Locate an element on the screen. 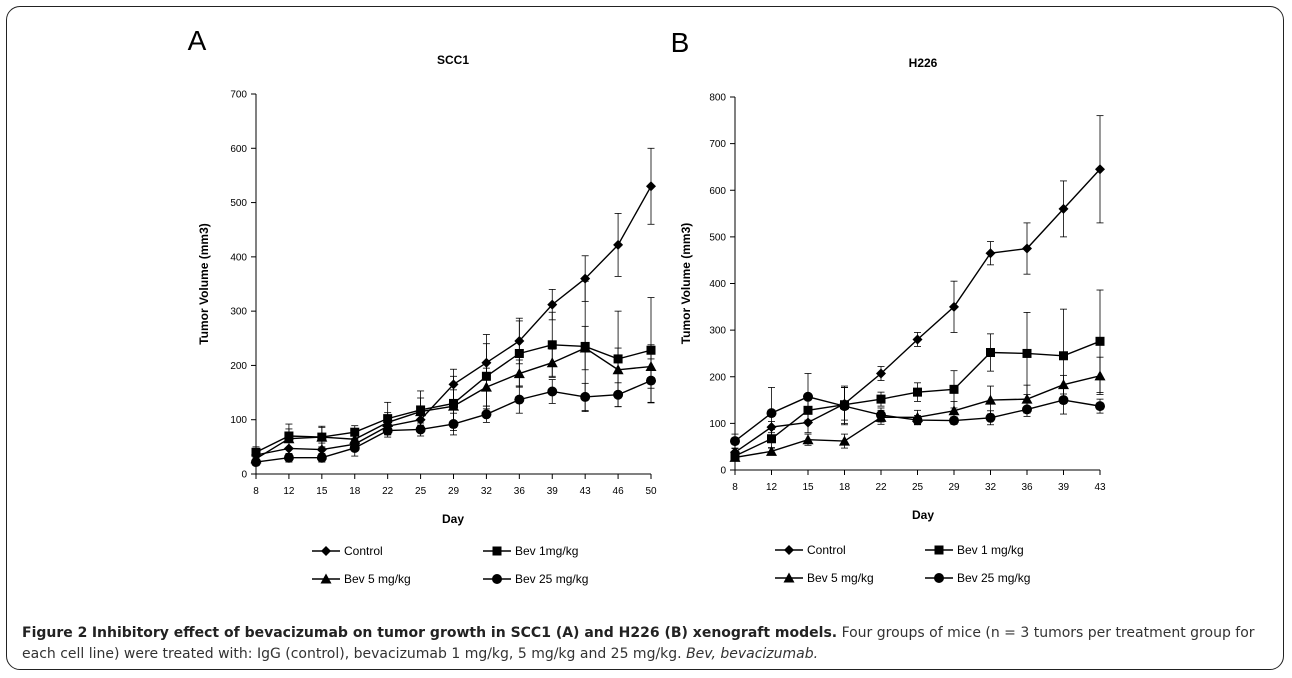 Image resolution: width=1292 pixels, height=678 pixels. x-tick-label: 29 is located at coordinates (454, 491).